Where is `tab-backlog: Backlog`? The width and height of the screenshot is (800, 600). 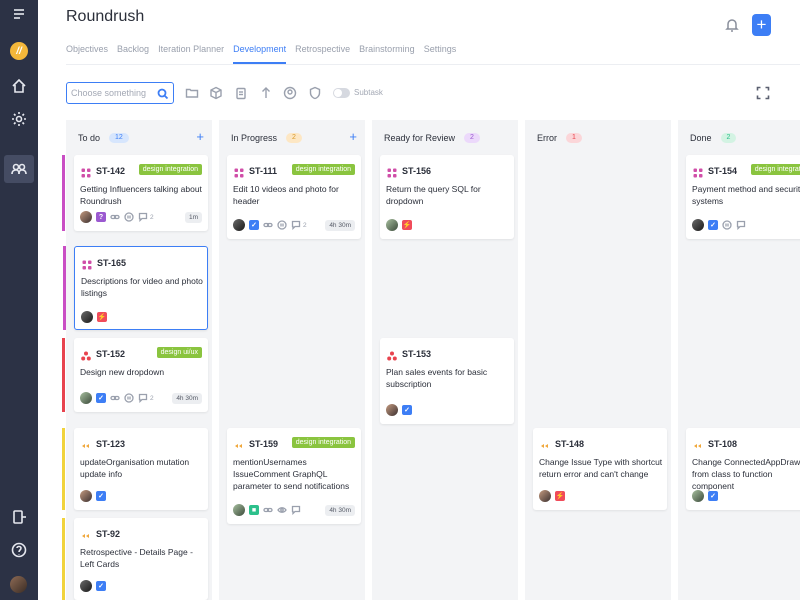
tab-backlog: Backlog is located at coordinates (133, 49).